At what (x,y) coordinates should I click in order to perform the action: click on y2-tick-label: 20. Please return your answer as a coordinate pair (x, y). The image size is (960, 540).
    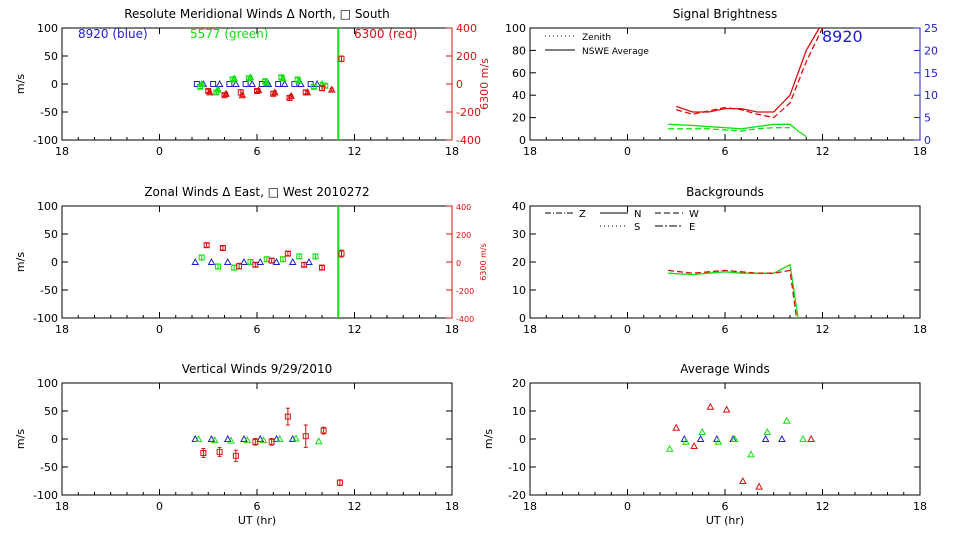
    Looking at the image, I should click on (931, 50).